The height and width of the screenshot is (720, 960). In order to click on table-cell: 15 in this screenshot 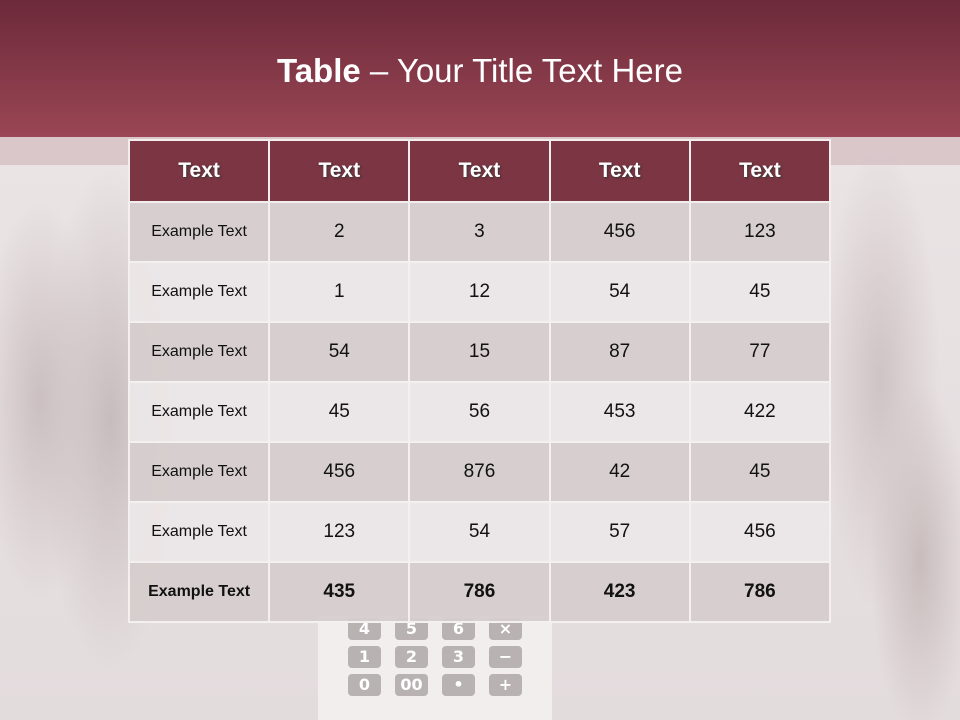, I will do `click(479, 352)`.